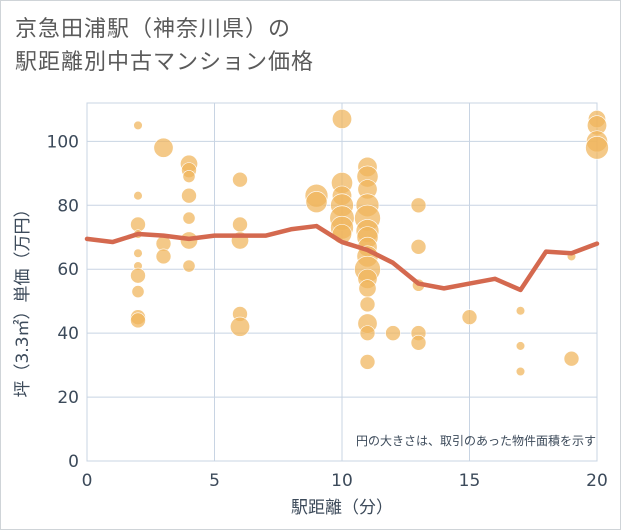  I want to click on x-axis-label: 駅距離（分）, so click(342, 508).